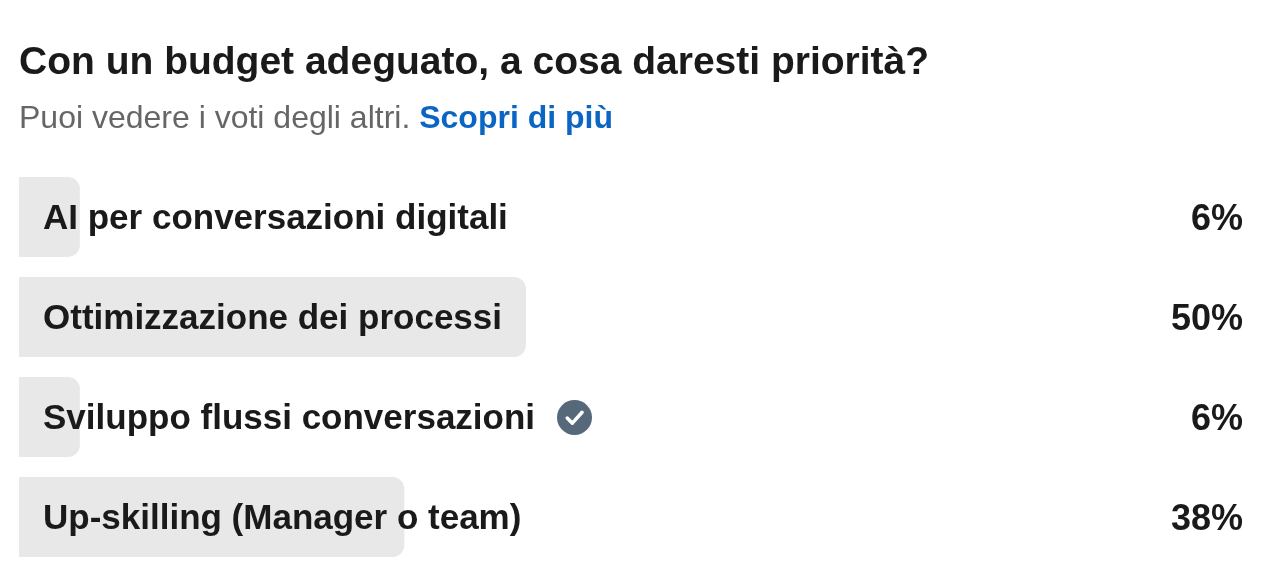  What do you see at coordinates (282, 517) in the screenshot?
I see `y-tick-label: Up-skilling (Manager o team)` at bounding box center [282, 517].